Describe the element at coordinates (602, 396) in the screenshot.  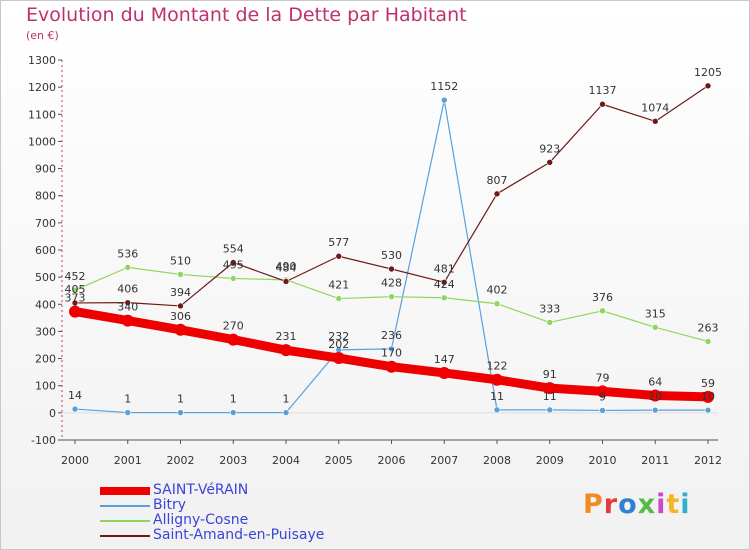
I see `data-label: 9` at that location.